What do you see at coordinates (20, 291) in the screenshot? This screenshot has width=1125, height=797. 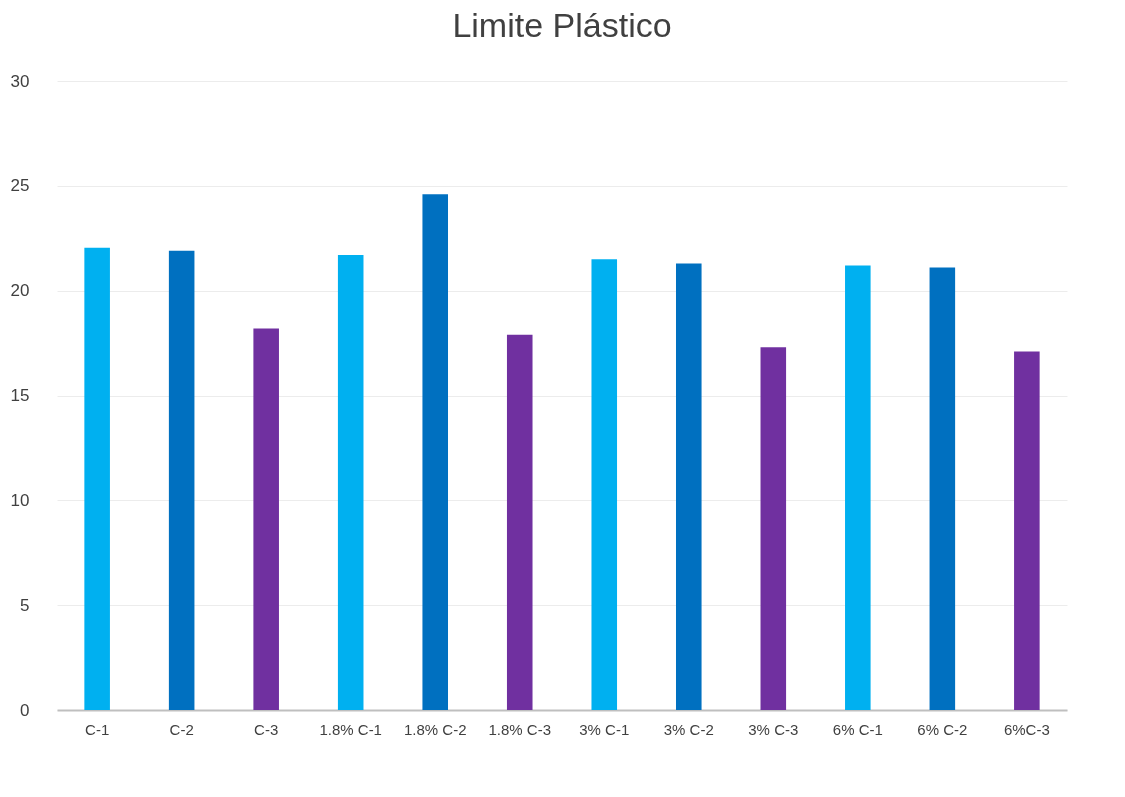 I see `y-tick-label: 20` at bounding box center [20, 291].